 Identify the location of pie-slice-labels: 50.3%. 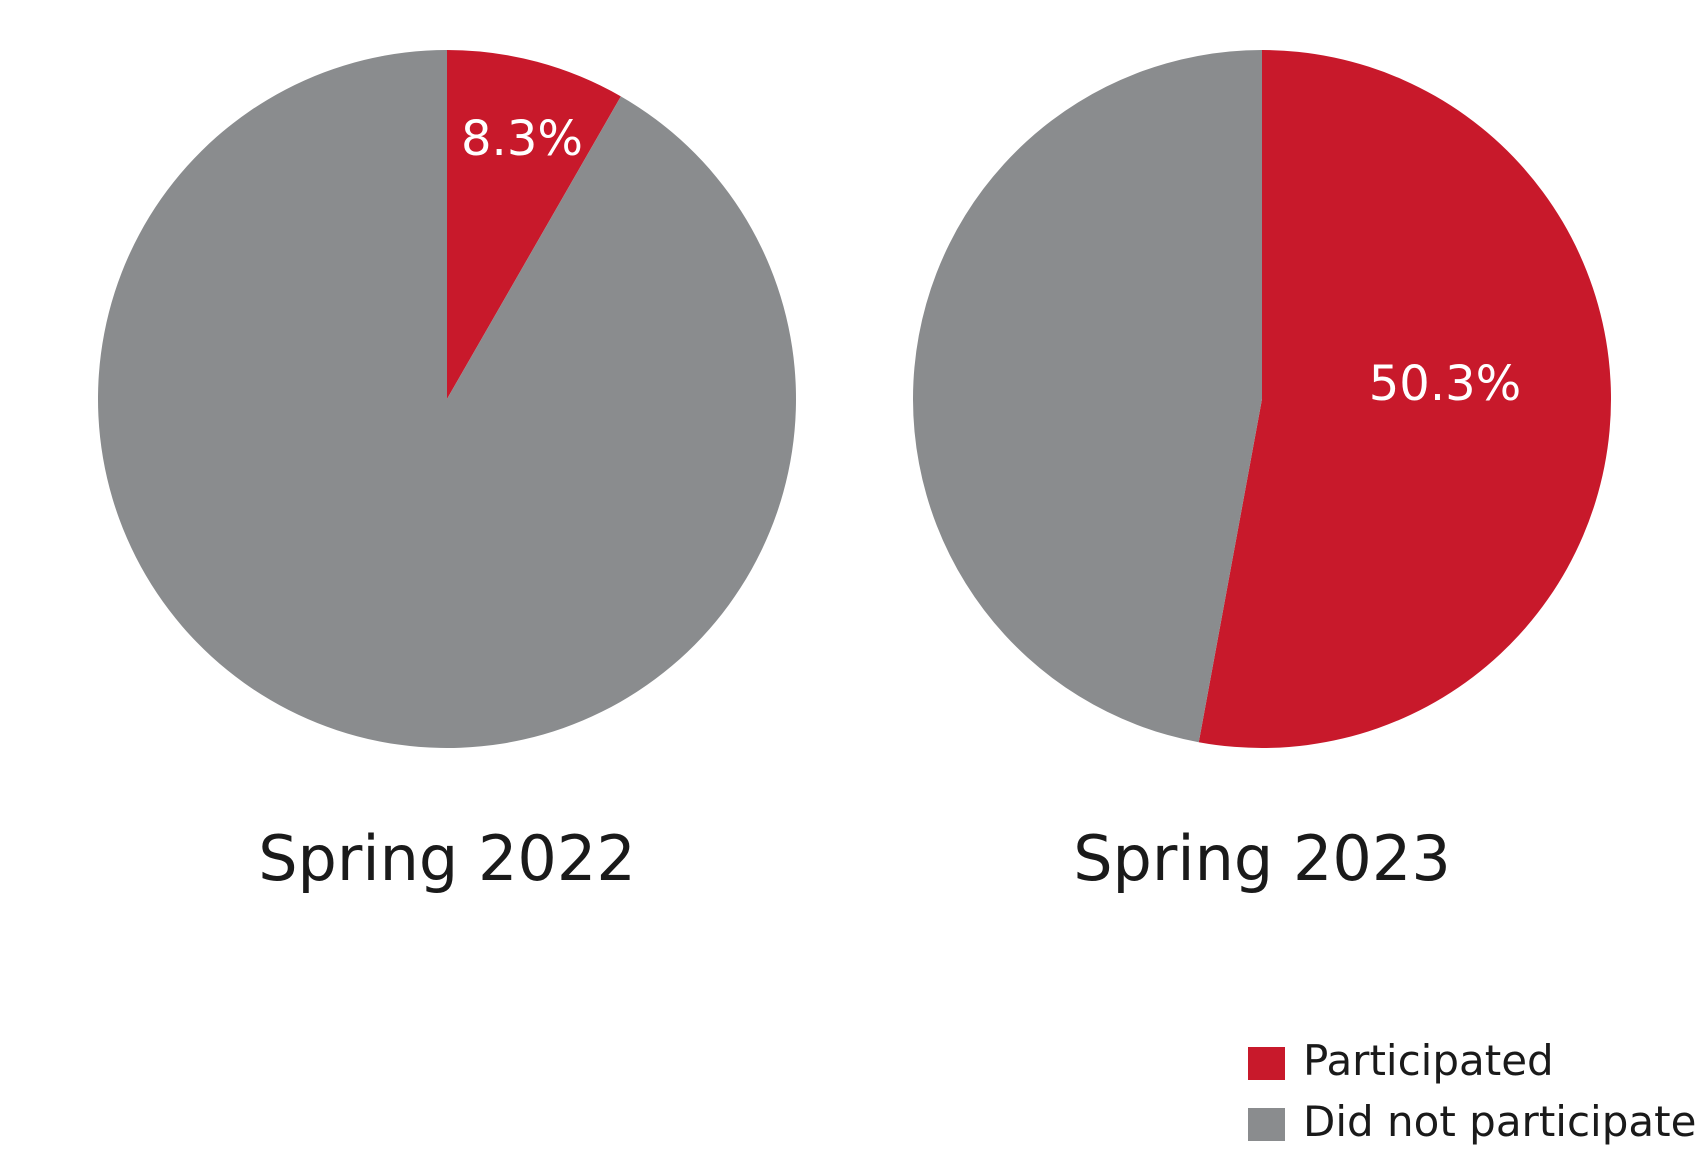
(1445, 384).